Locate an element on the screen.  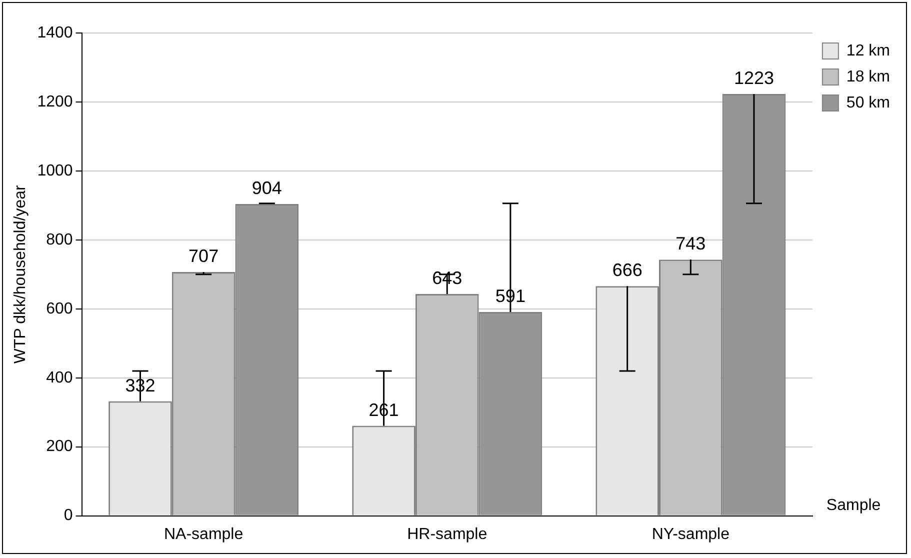
x-tick-label: NA-sample is located at coordinates (204, 534).